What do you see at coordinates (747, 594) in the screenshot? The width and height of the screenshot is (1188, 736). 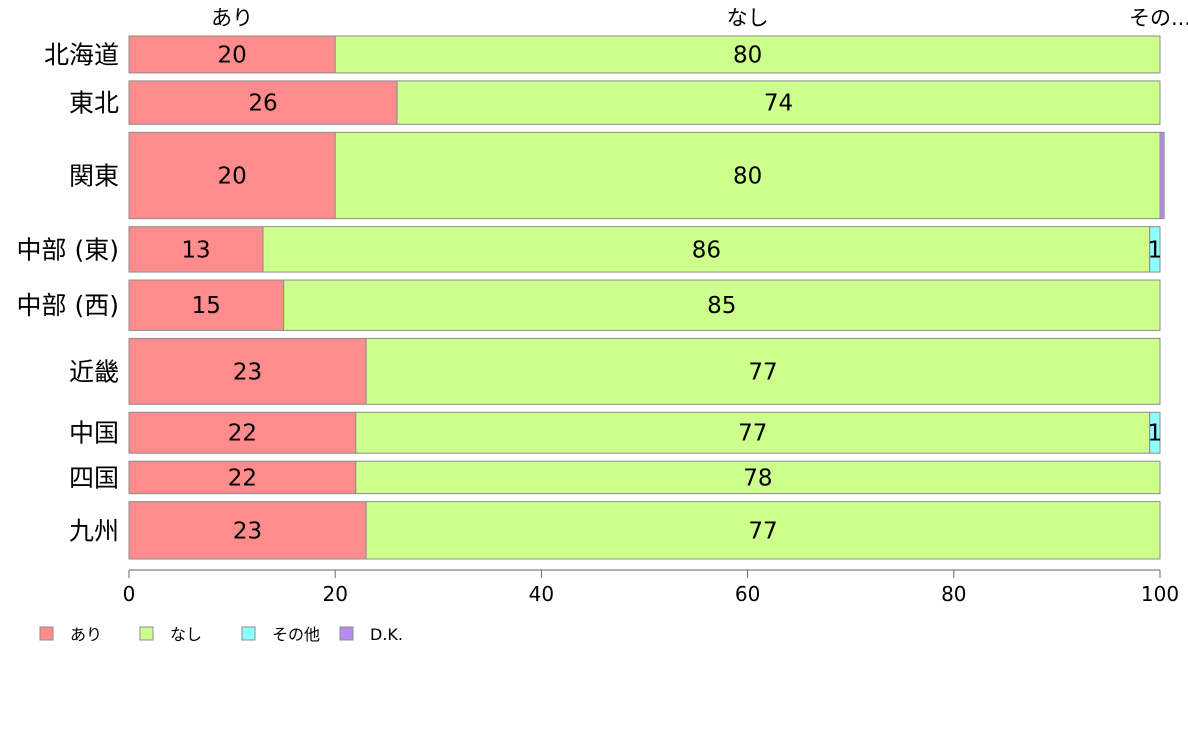 I see `x-tick-label: 60` at bounding box center [747, 594].